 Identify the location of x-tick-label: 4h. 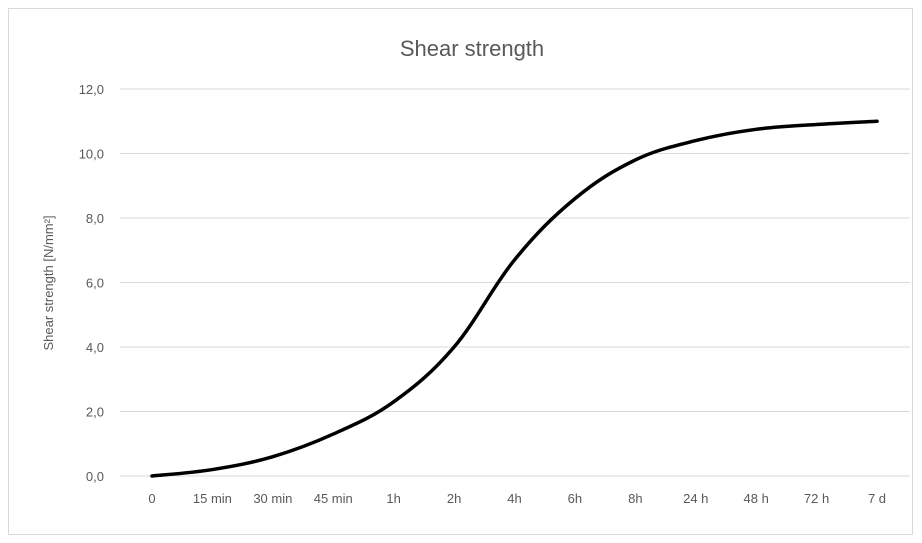
(514, 498).